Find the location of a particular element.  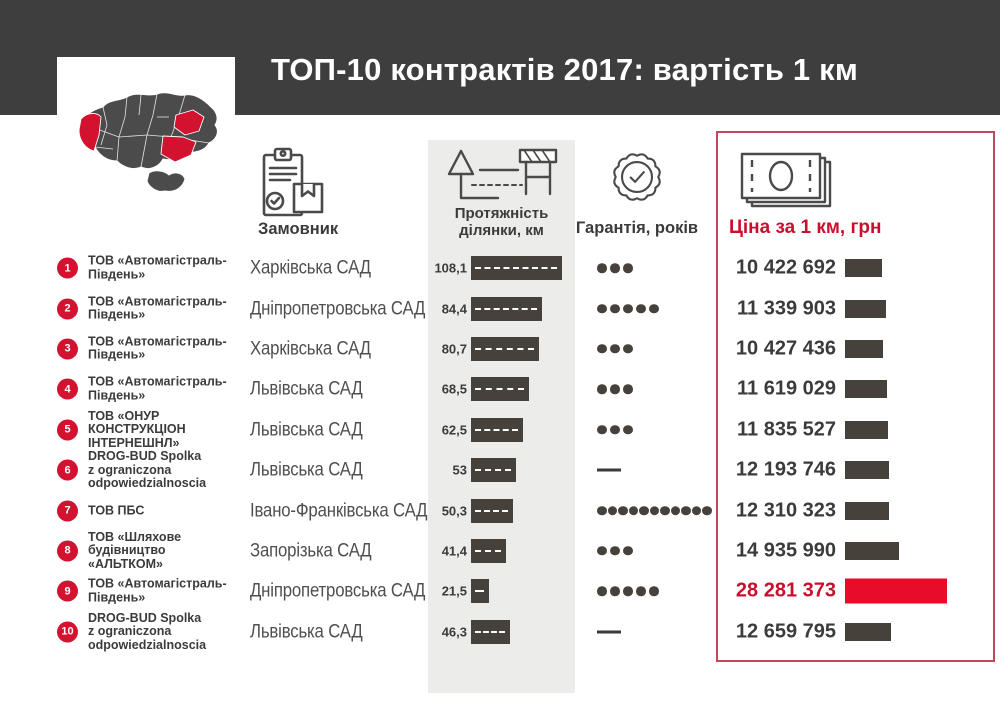

map-region-highlighted-lviv is located at coordinates (90, 132).